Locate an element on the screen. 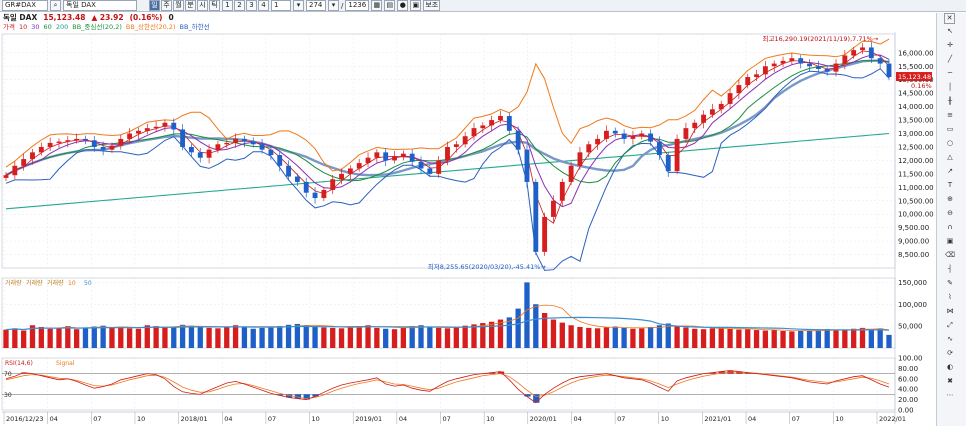 The height and width of the screenshot is (426, 966). text-tool-icon: T is located at coordinates (950, 185).